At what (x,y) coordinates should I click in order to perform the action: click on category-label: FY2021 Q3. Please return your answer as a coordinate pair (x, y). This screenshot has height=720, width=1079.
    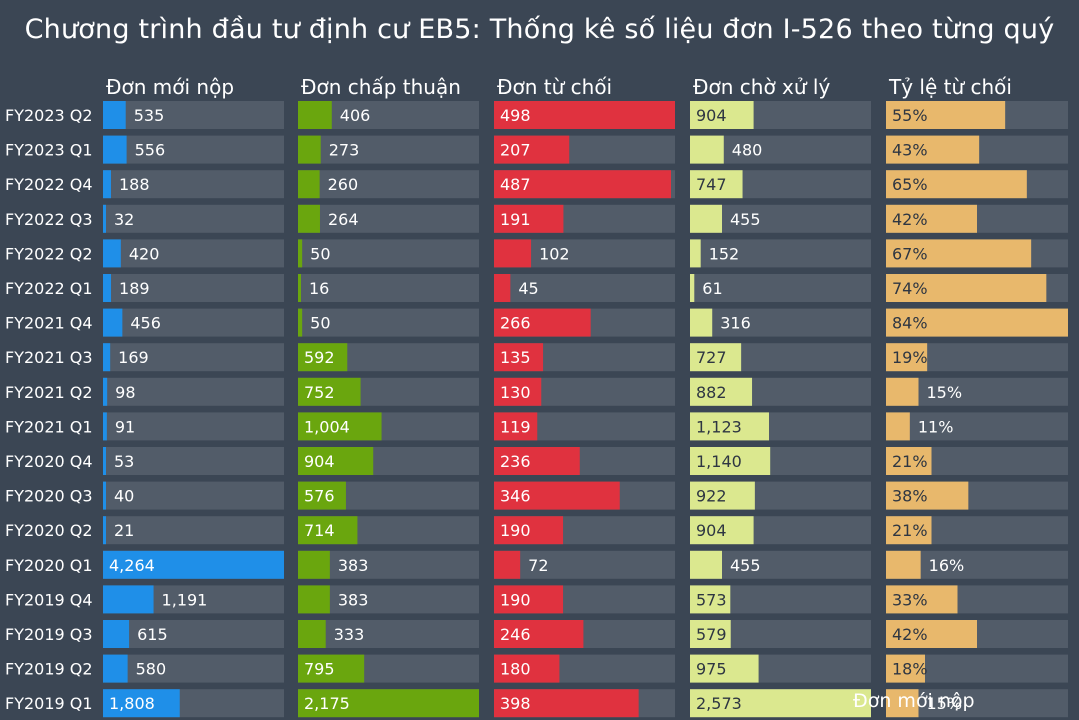
    Looking at the image, I should click on (49, 357).